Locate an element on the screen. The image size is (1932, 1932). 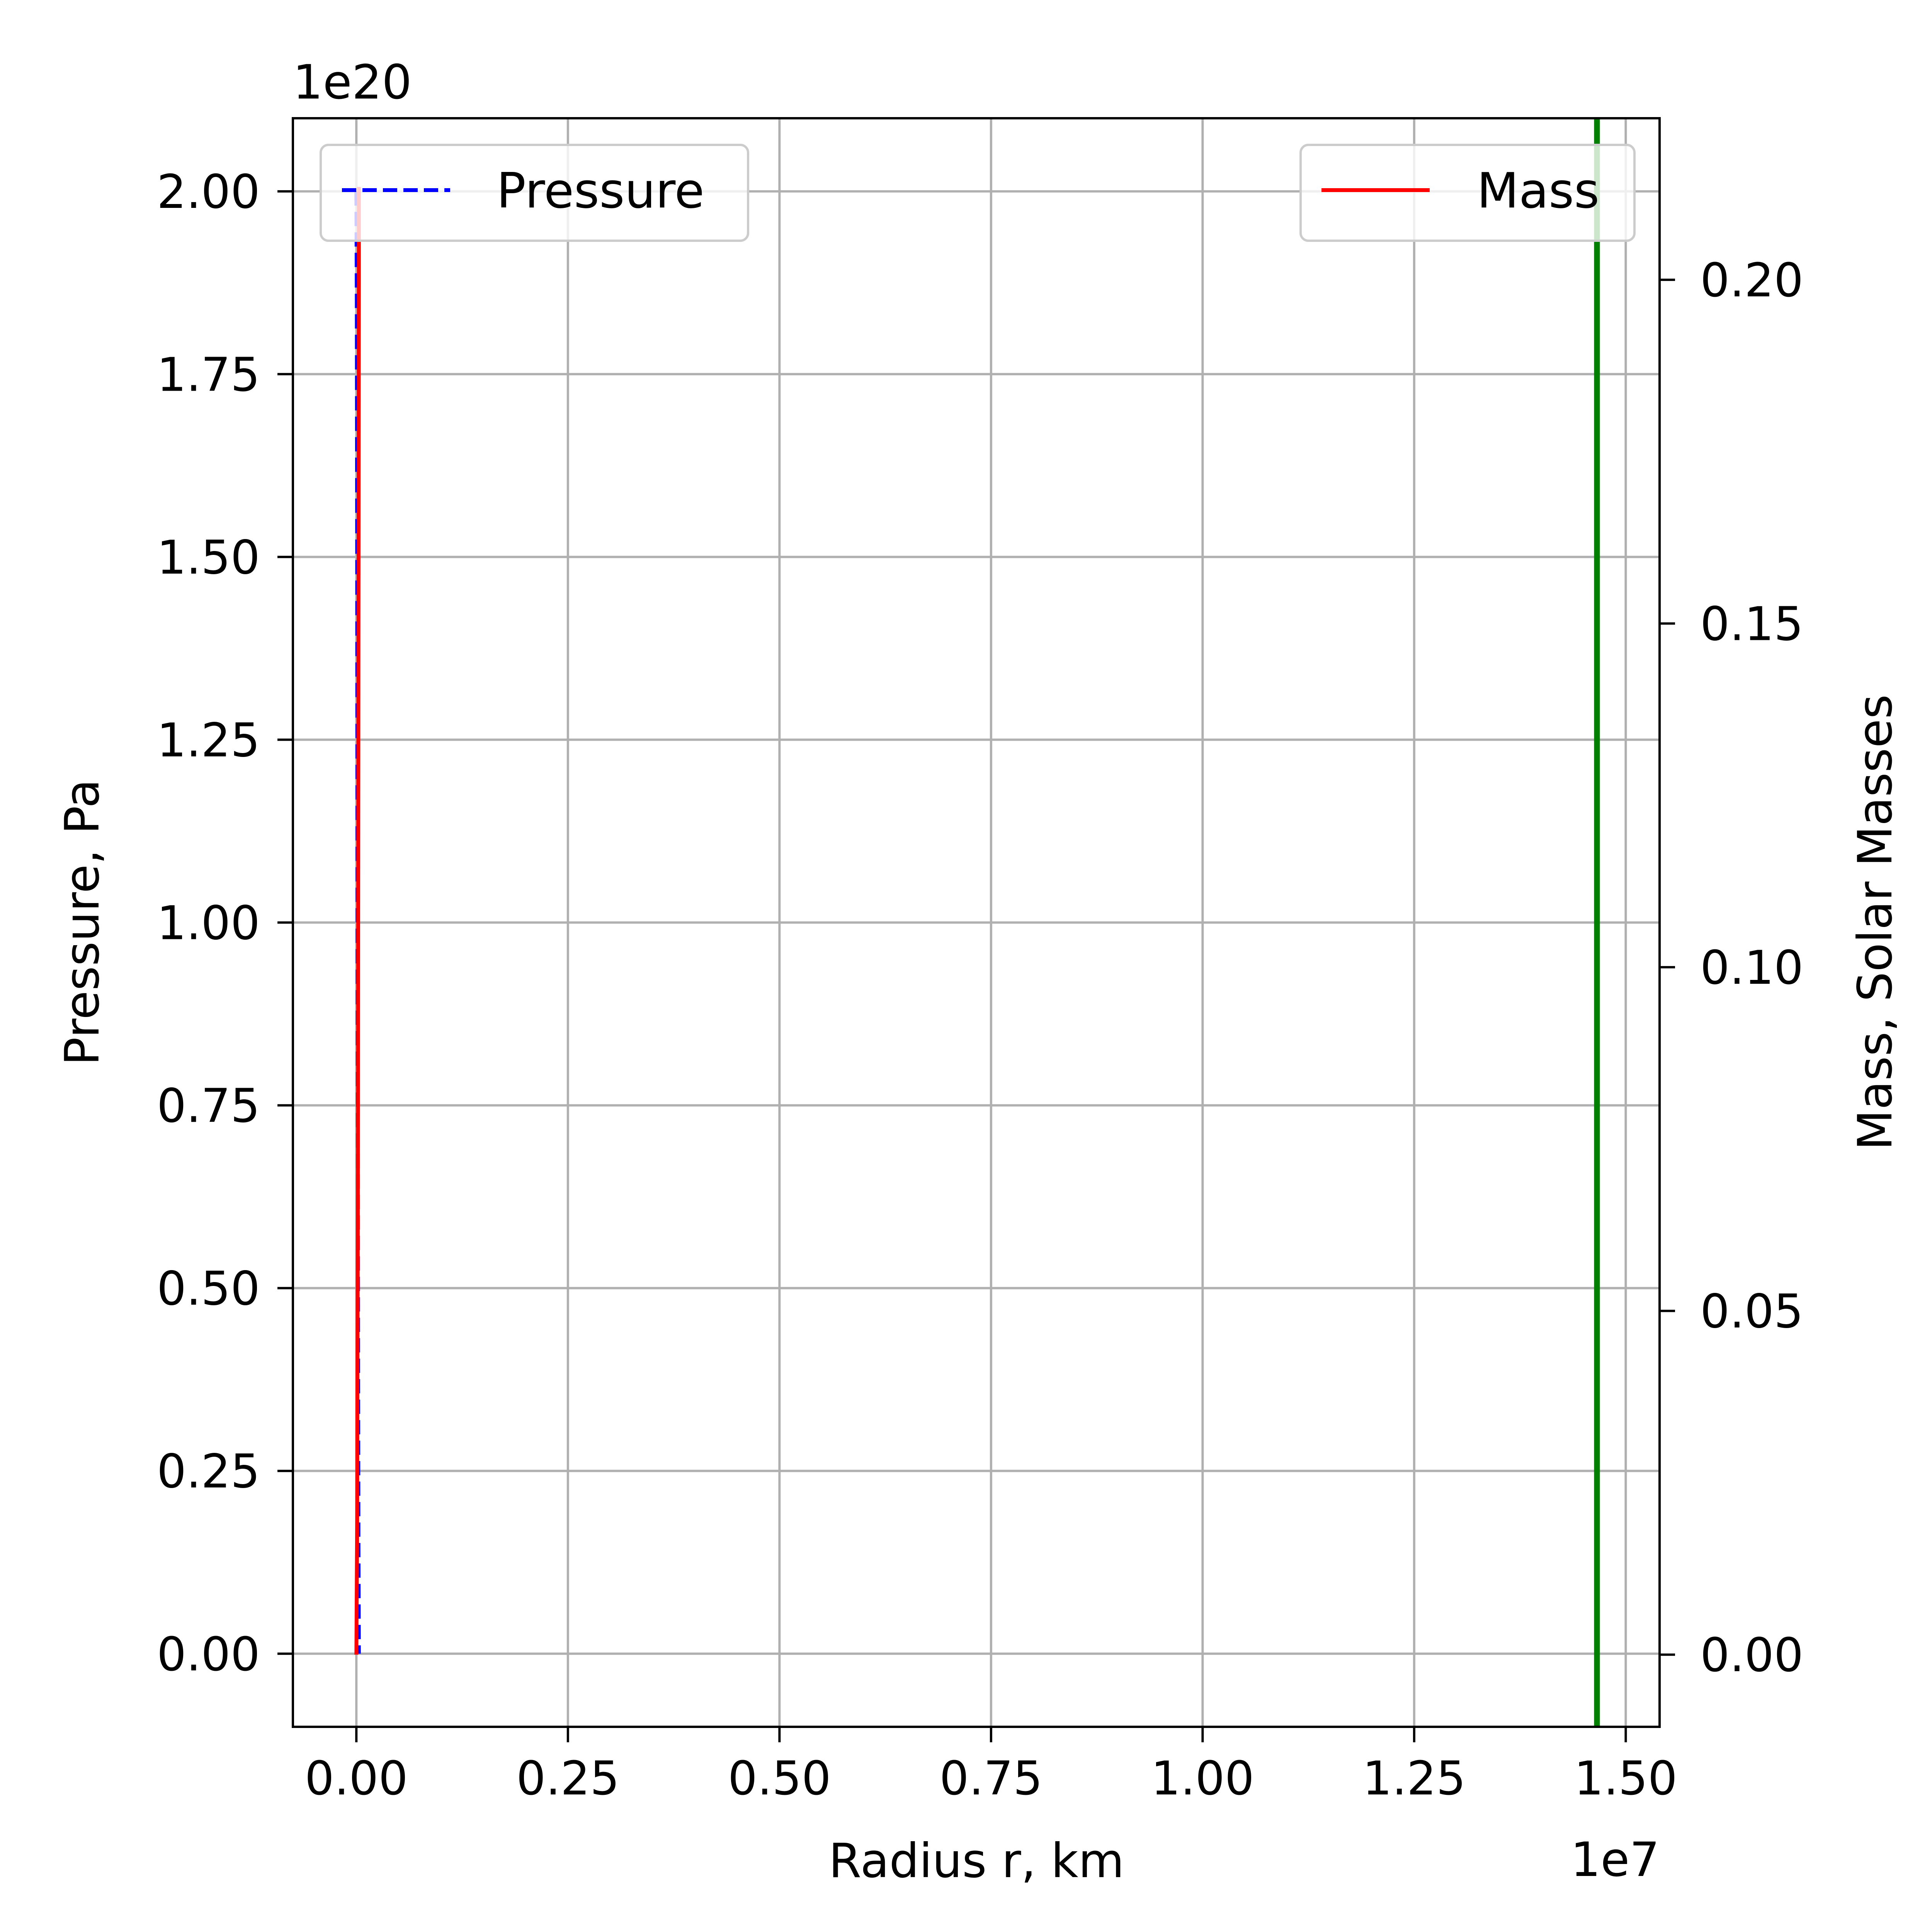
y-tick-label: 0.75 is located at coordinates (209, 1106).